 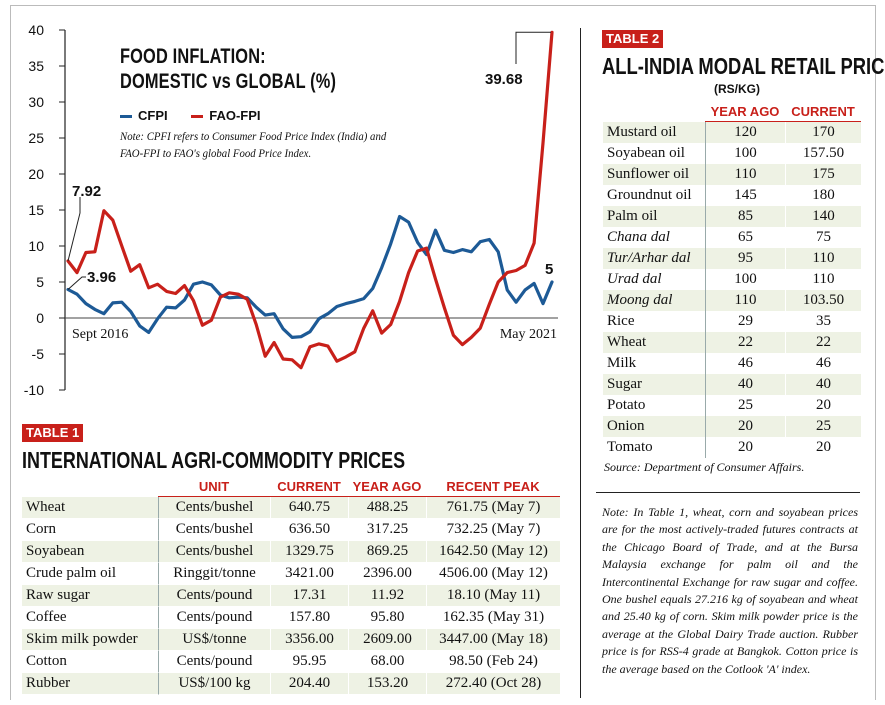 I want to click on table2-title: ALL-INDIA MODAL RETAIL PRICE, so click(x=743, y=66).